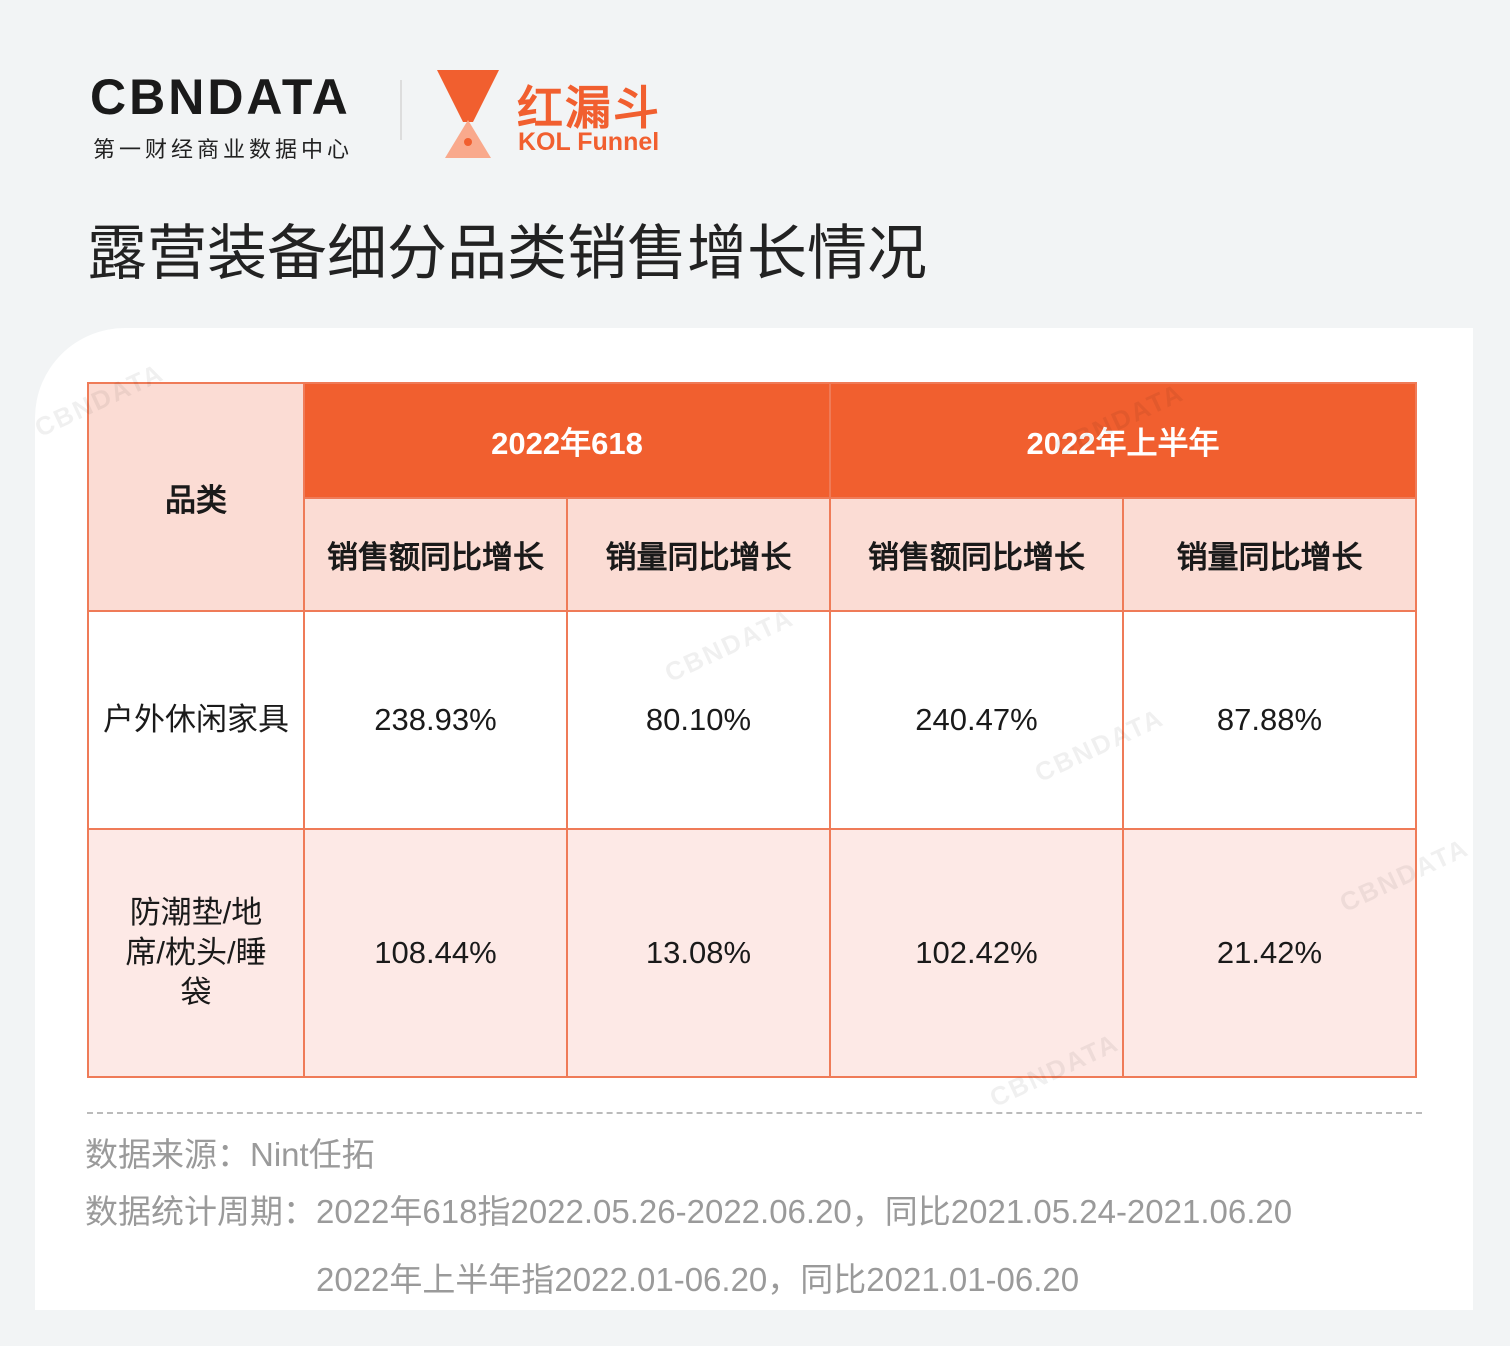 This screenshot has height=1346, width=1510. What do you see at coordinates (435, 720) in the screenshot?
I see `cell: 238.93%` at bounding box center [435, 720].